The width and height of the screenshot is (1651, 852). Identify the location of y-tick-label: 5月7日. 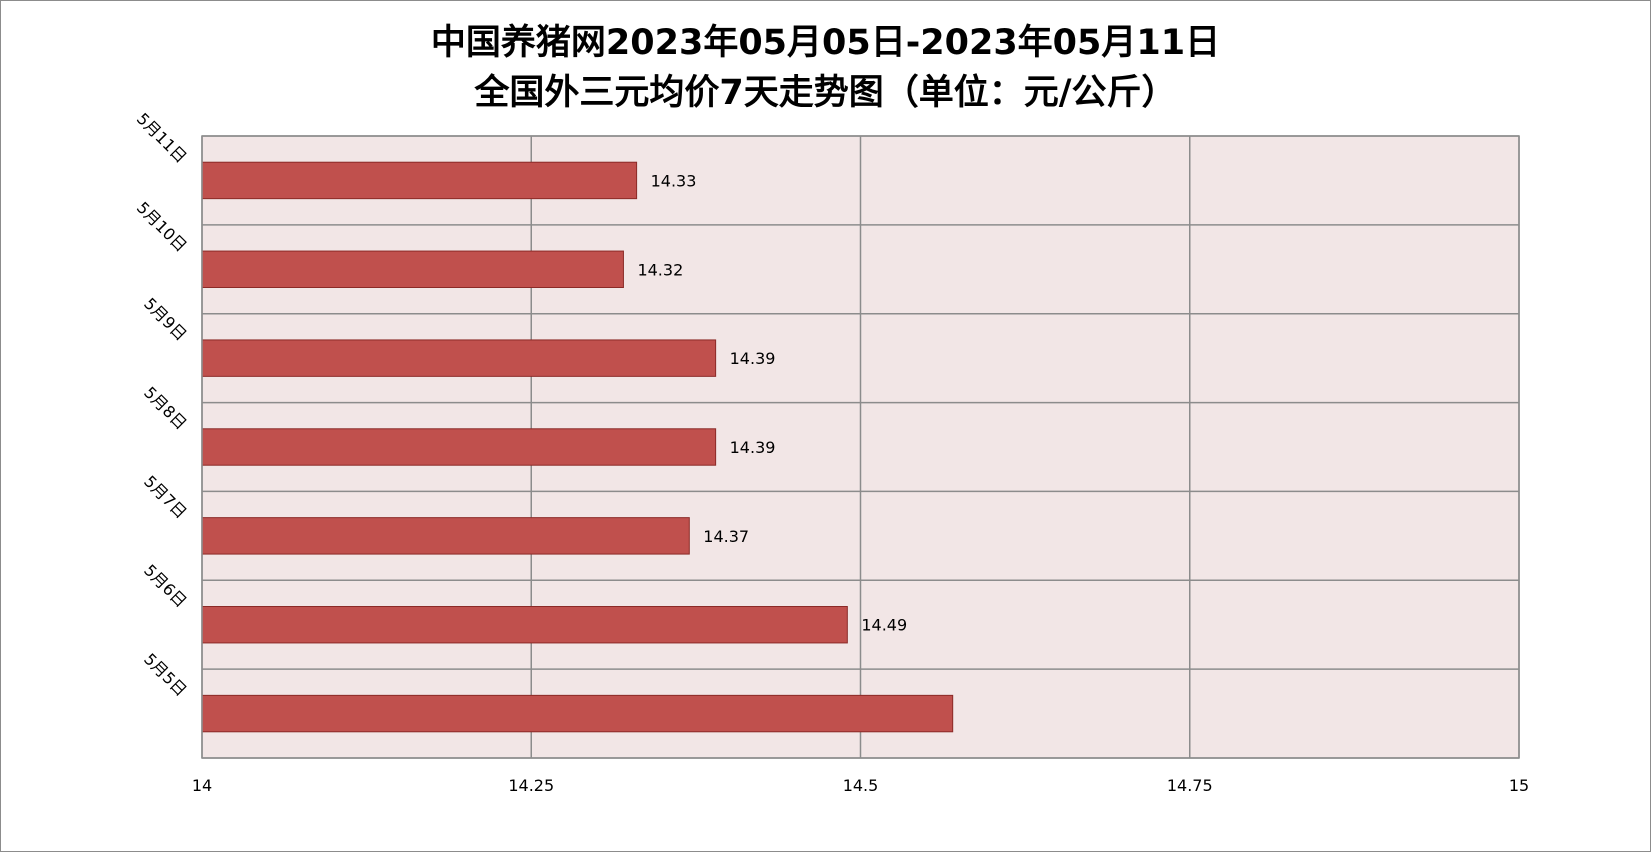
(165, 497).